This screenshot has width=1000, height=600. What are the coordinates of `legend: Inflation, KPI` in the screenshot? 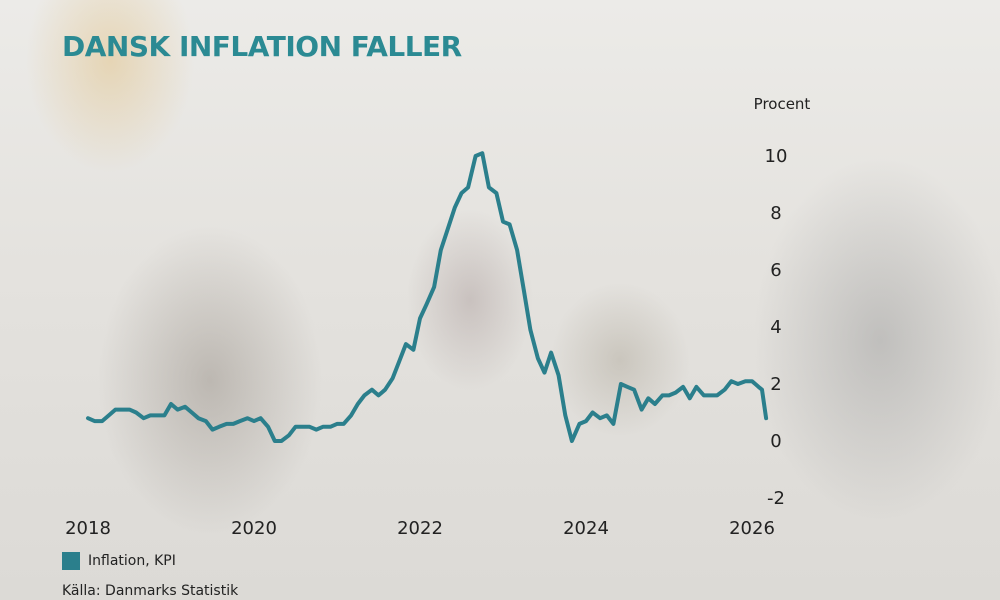 It's located at (119, 561).